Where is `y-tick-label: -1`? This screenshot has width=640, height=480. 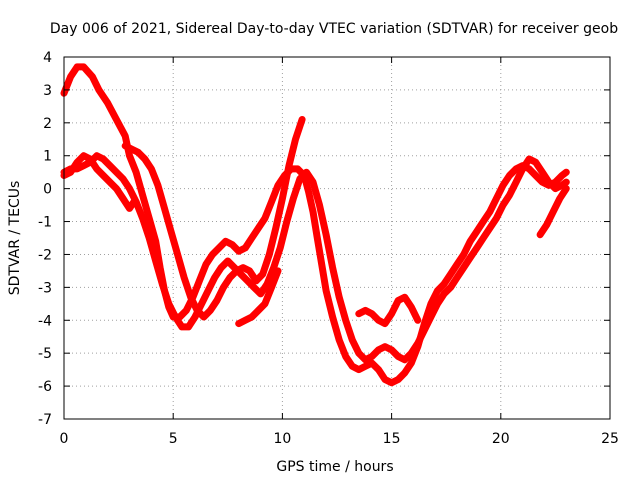 y-tick-label: -1 is located at coordinates (45, 223).